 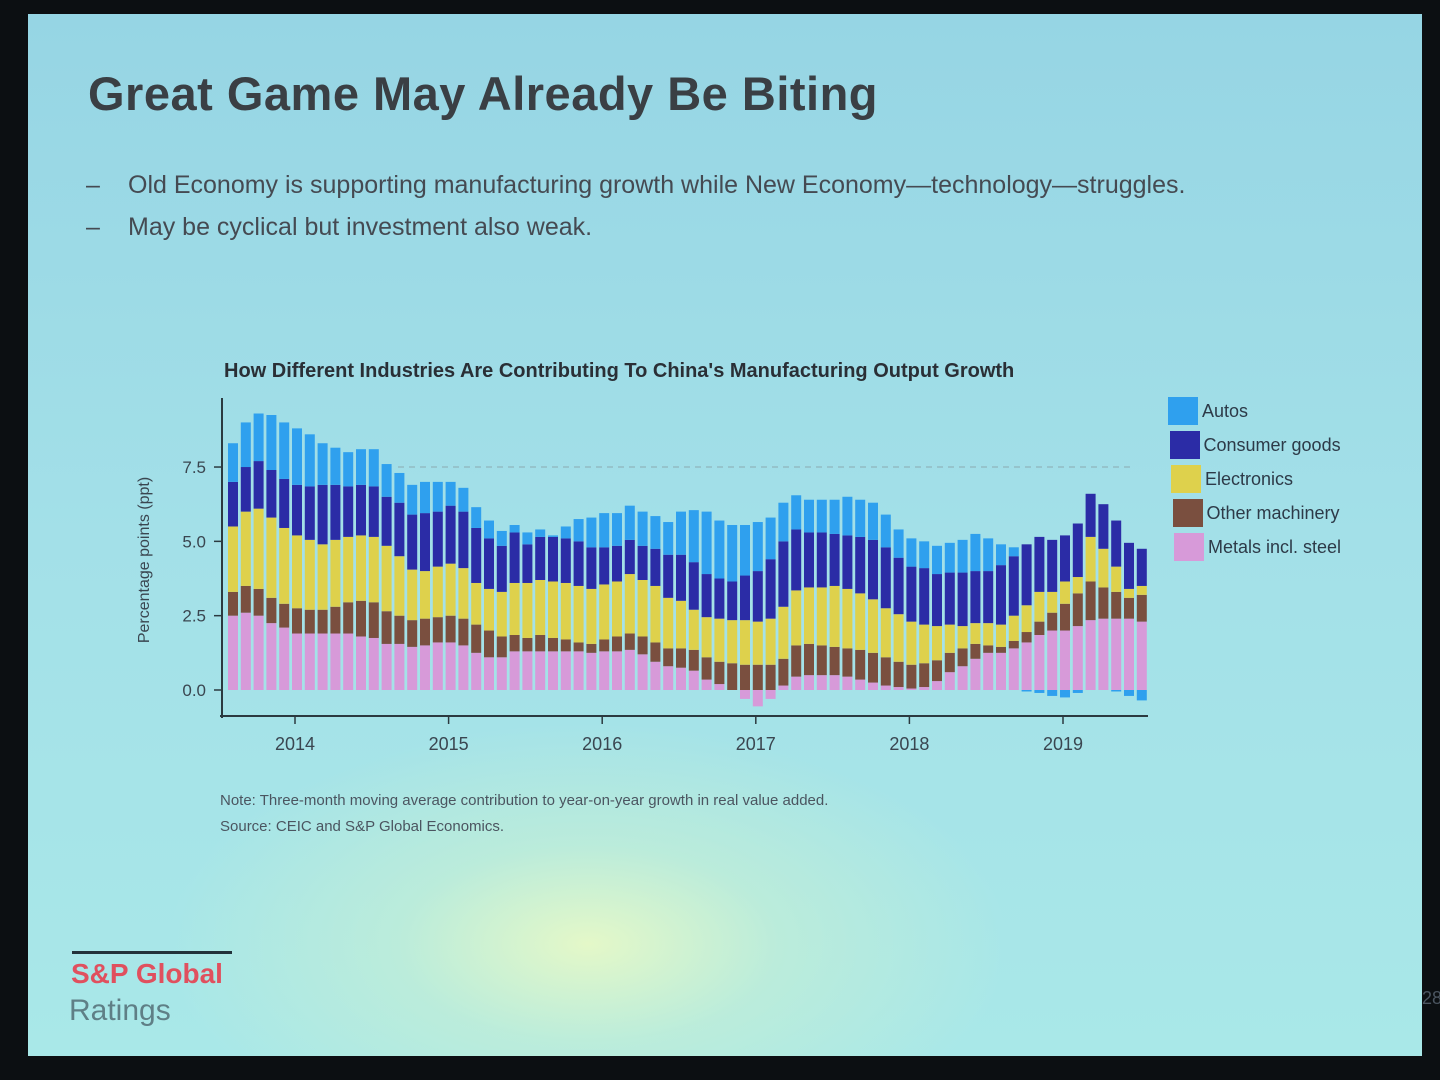 I want to click on x-tick-label: 2018, so click(x=909, y=744).